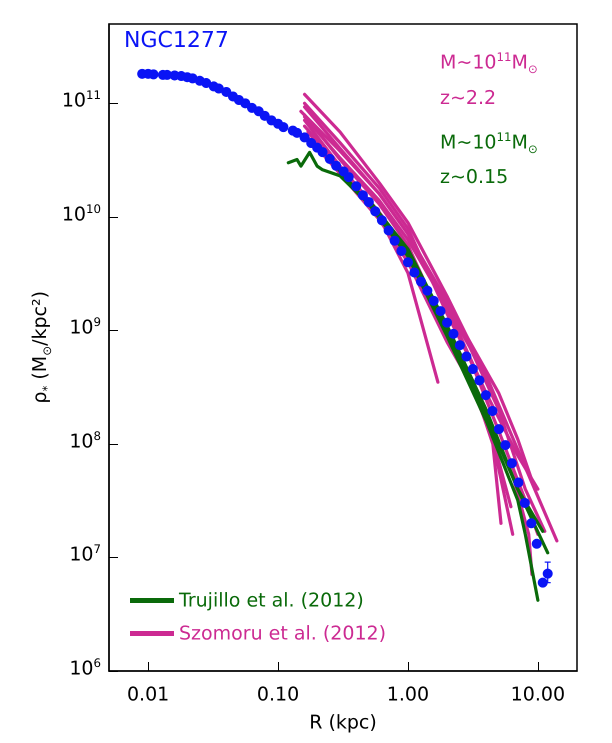  Describe the element at coordinates (176, 40) in the screenshot. I see `annotation: NGC1277` at that location.